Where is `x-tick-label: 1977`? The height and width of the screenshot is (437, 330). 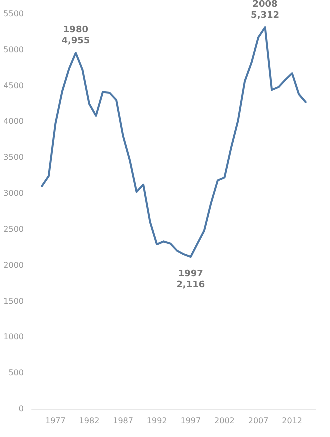
x-tick-label: 1977 is located at coordinates (55, 421).